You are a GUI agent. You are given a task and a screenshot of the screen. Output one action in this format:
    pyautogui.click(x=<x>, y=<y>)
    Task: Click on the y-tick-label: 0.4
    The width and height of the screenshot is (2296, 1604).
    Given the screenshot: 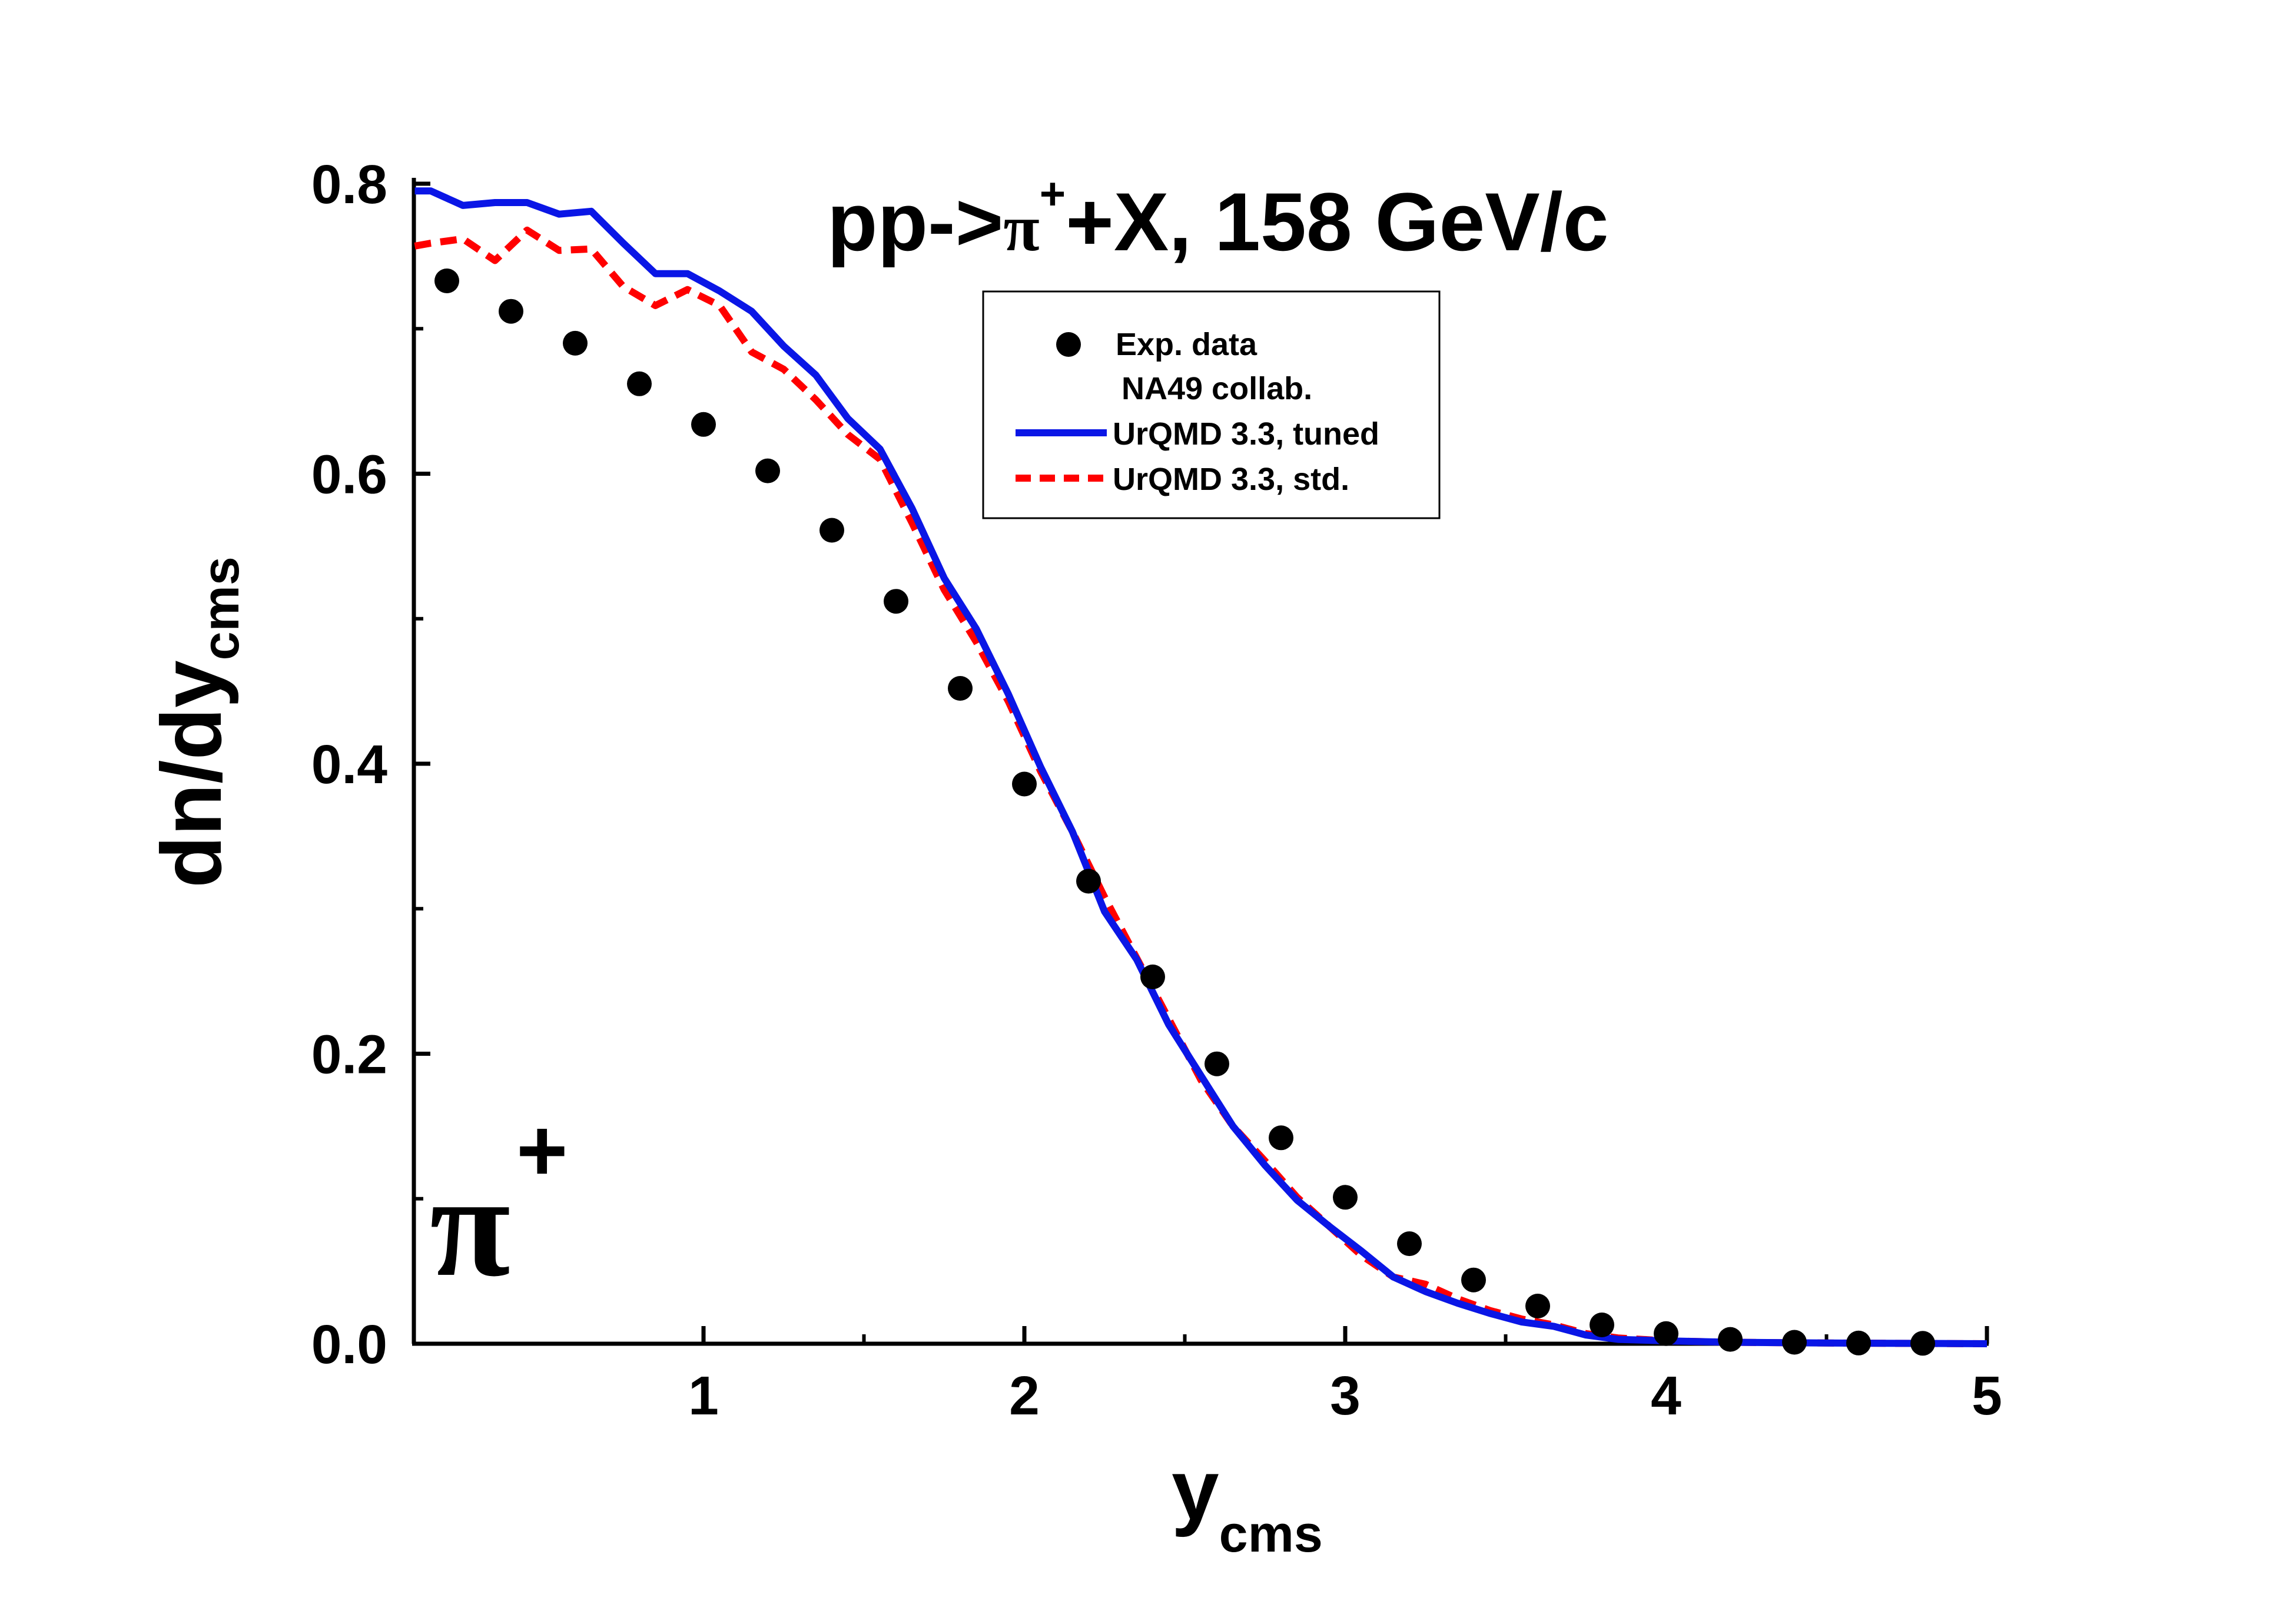 What is the action you would take?
    pyautogui.click(x=349, y=764)
    